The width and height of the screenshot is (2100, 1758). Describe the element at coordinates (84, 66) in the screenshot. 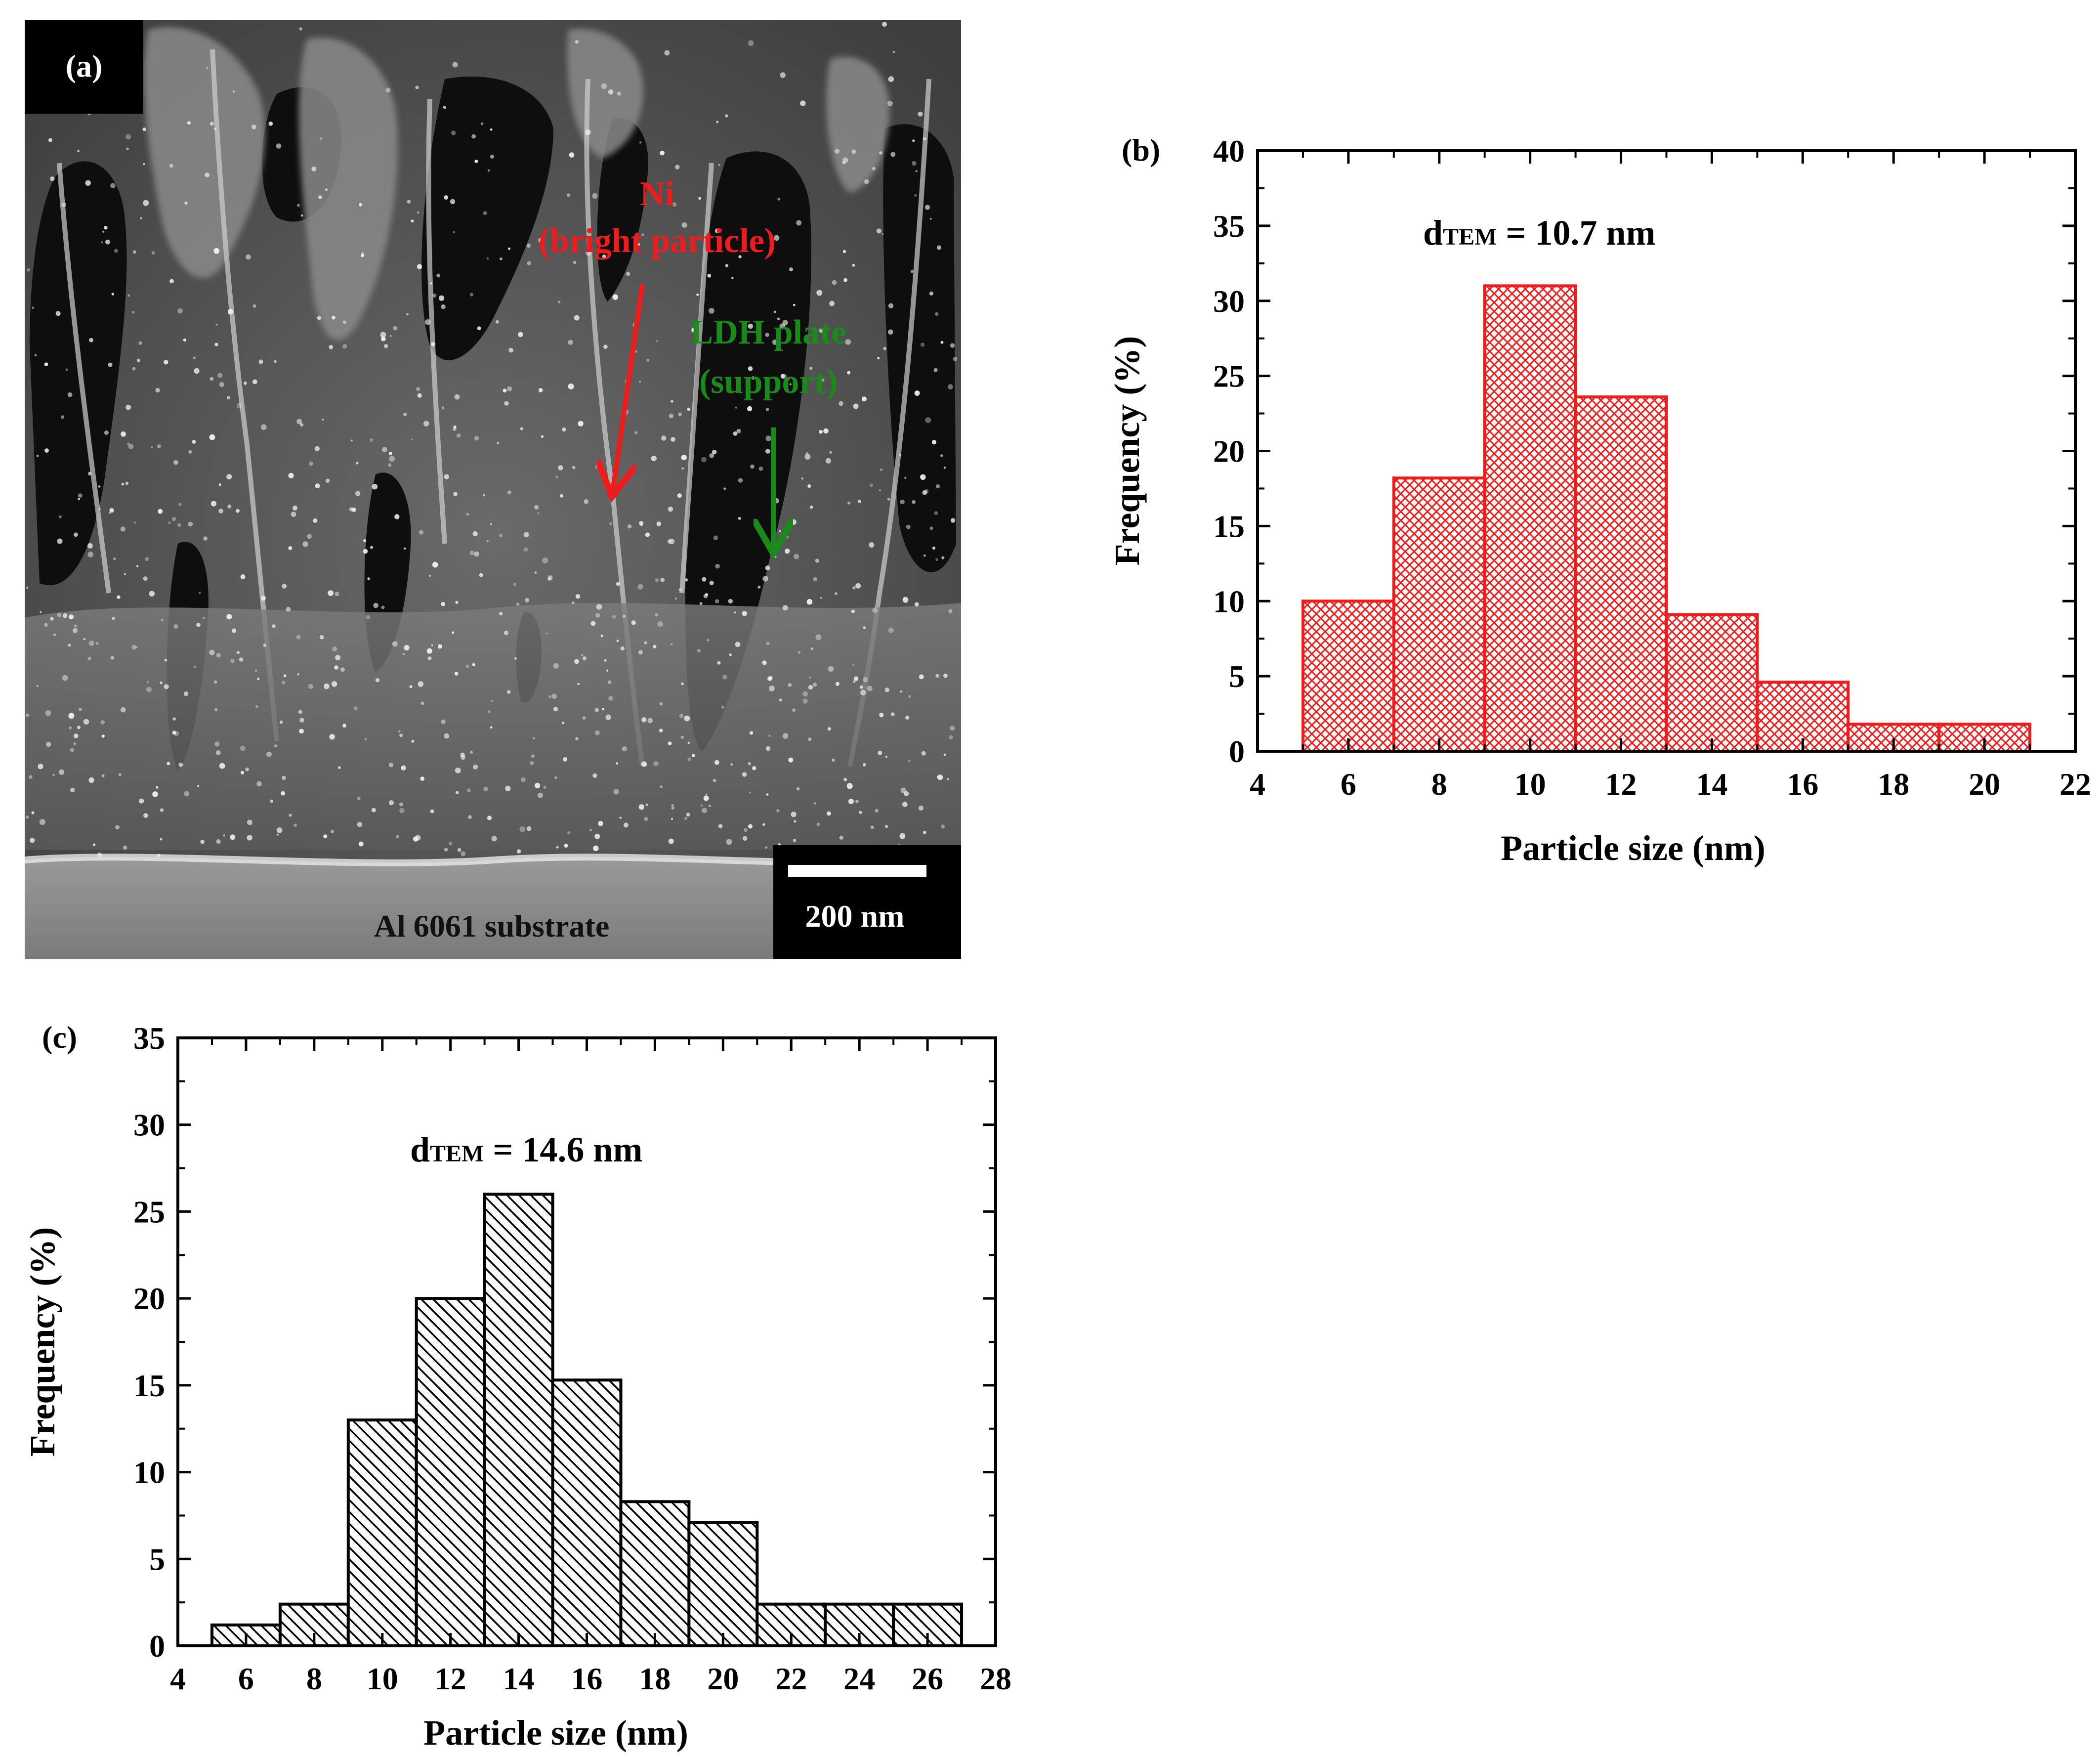

I see `panel-a-letter: (a)` at that location.